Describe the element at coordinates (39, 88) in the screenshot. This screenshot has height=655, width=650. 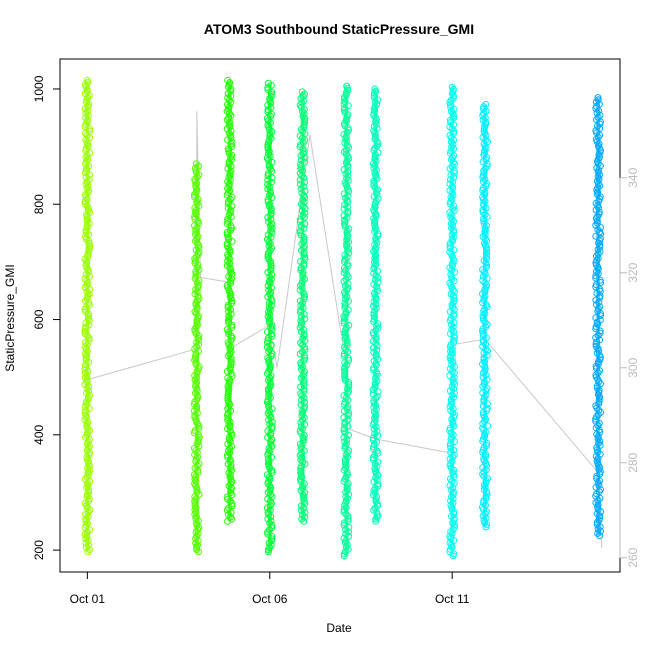
I see `y-tick-label: 1000` at that location.